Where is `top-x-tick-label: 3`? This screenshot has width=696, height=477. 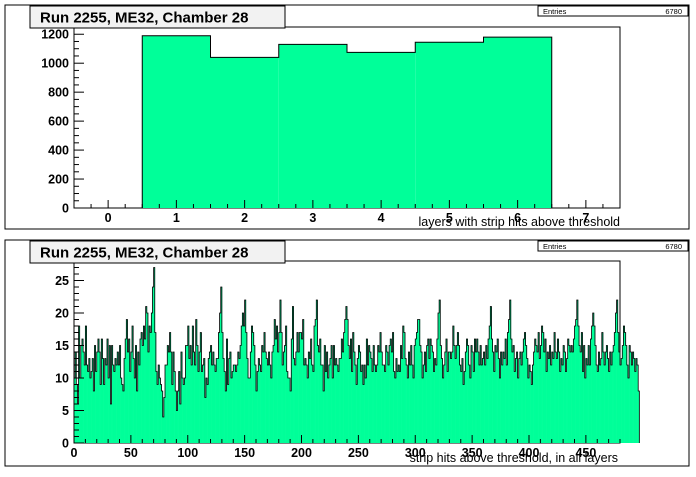
top-x-tick-label: 3 is located at coordinates (312, 218).